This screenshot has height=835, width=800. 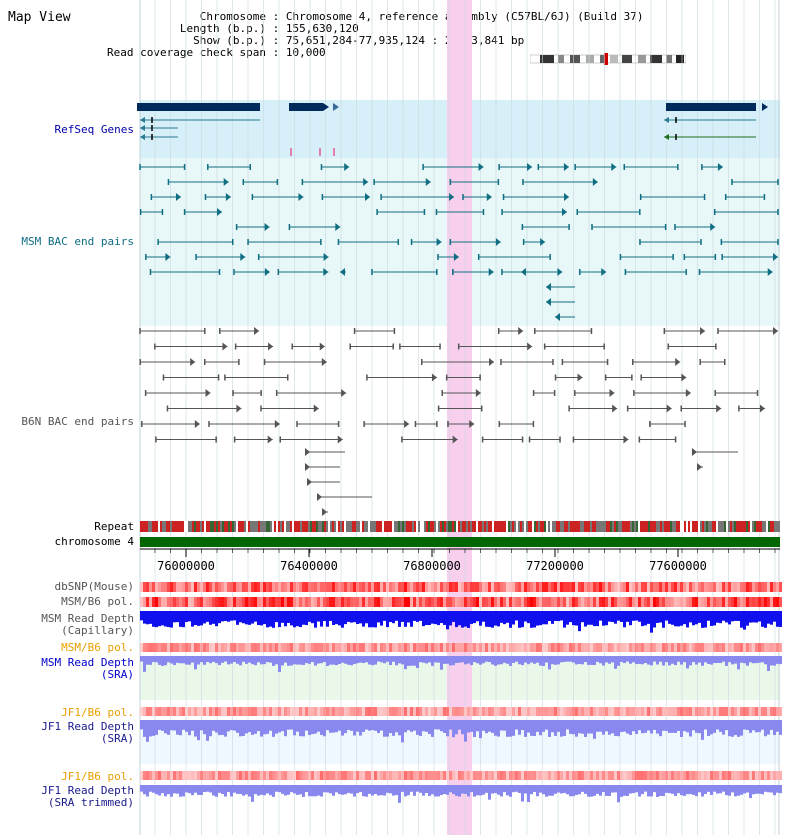 What do you see at coordinates (97, 647) in the screenshot?
I see `track-label-msm-b6-pol-sra: MSM/B6 pol.` at bounding box center [97, 647].